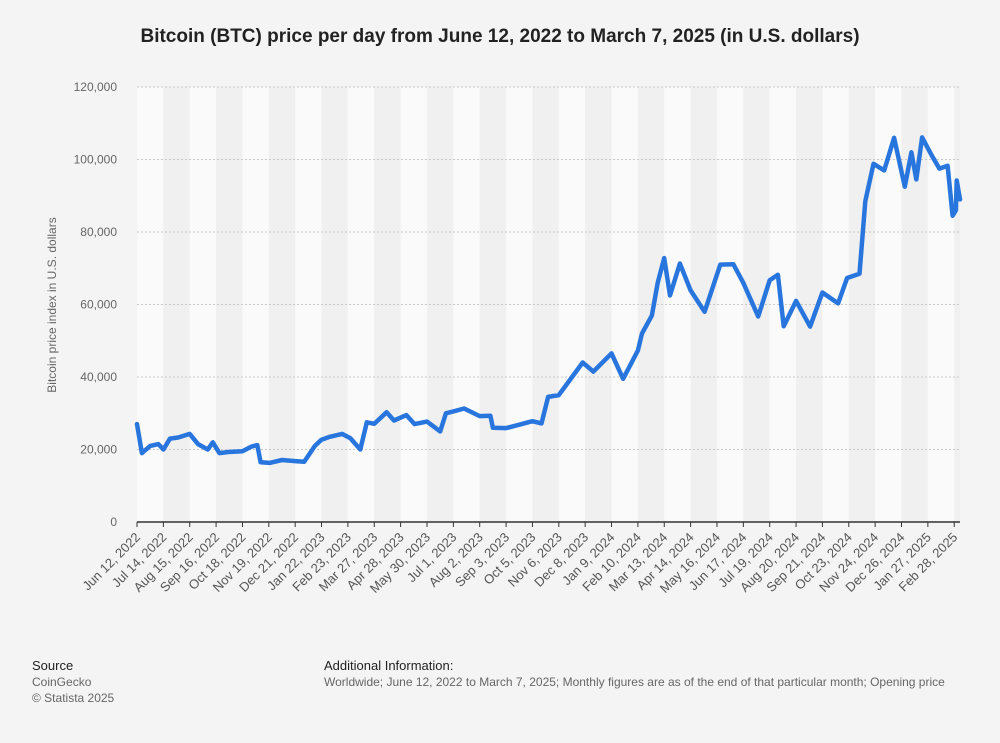 Image resolution: width=1000 pixels, height=743 pixels. What do you see at coordinates (52, 665) in the screenshot?
I see `source-heading: Source` at bounding box center [52, 665].